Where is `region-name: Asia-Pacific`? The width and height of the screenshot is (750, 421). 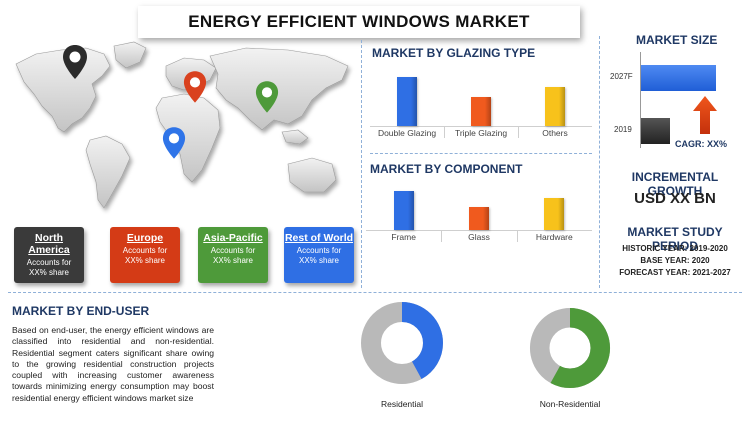
region-name: Asia-Pacific is located at coordinates (233, 238).